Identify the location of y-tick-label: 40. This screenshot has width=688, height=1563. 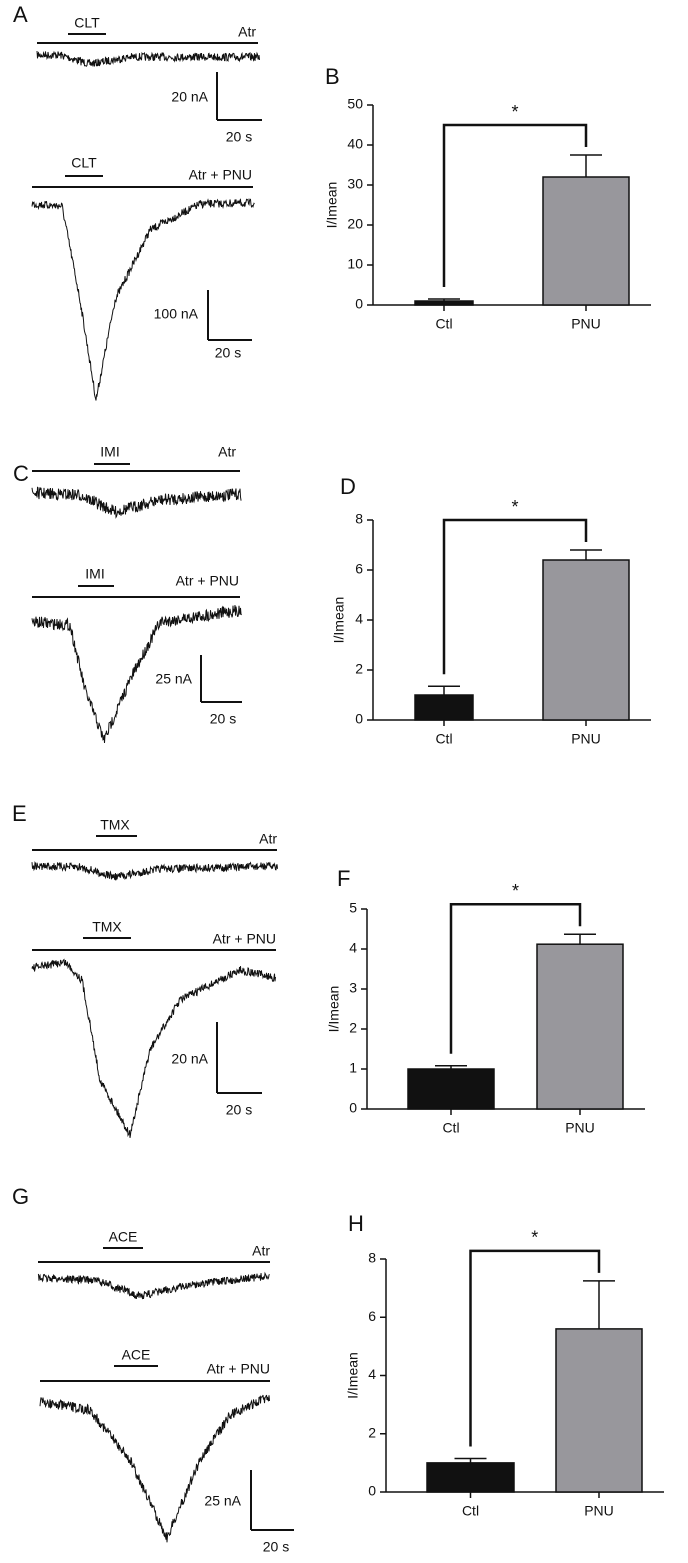
(355, 144).